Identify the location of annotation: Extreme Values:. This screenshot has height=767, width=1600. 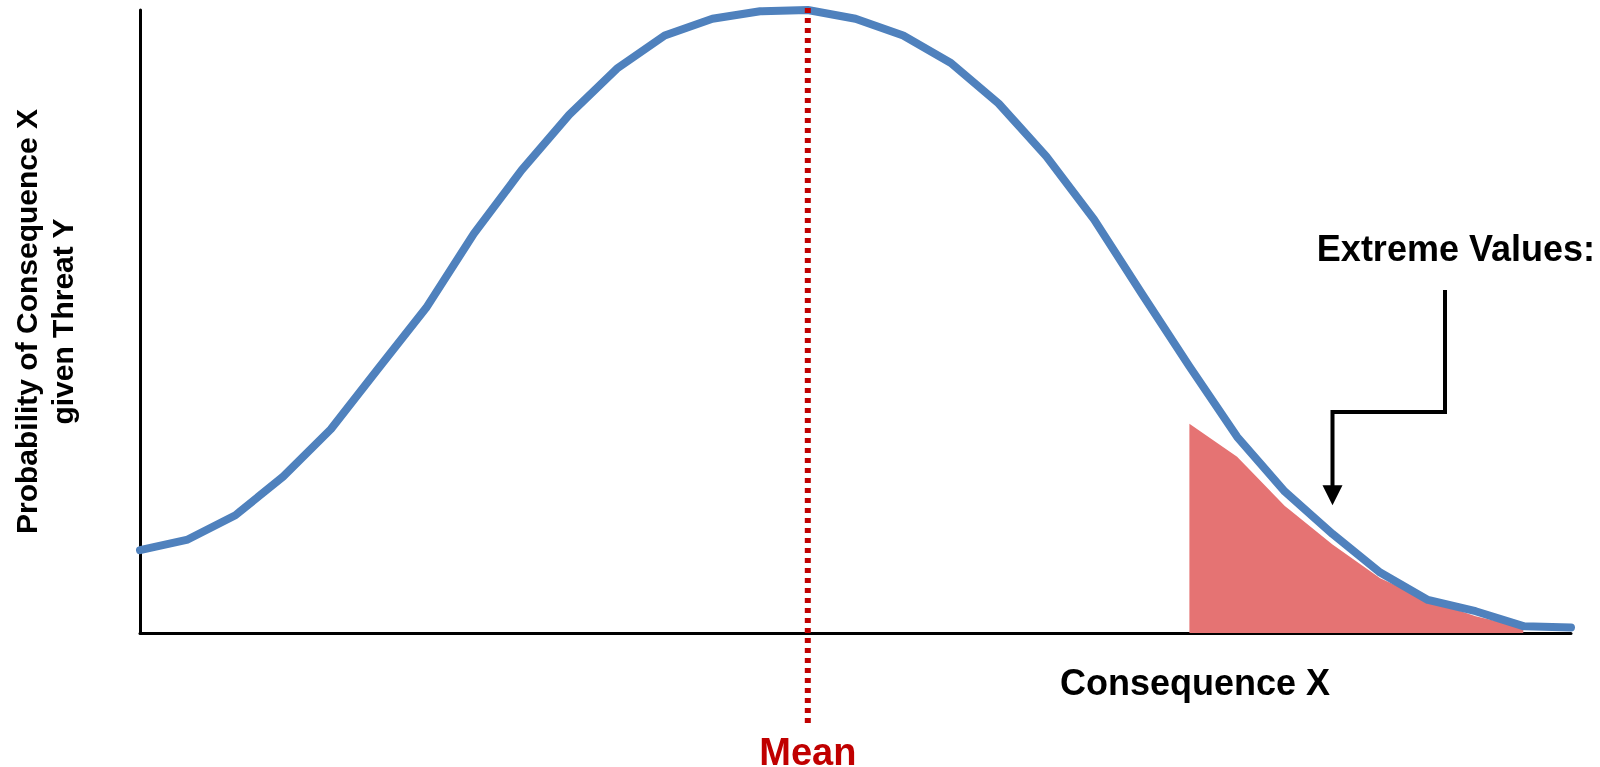
(1455, 248).